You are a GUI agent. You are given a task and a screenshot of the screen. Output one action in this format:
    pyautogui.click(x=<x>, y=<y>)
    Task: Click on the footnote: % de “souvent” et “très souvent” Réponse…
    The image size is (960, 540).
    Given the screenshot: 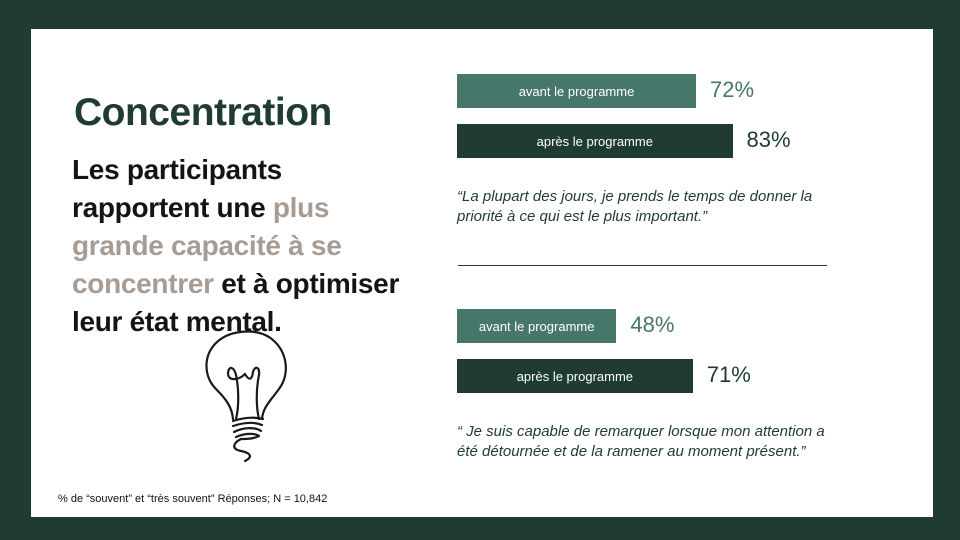 What is the action you would take?
    pyautogui.click(x=193, y=499)
    